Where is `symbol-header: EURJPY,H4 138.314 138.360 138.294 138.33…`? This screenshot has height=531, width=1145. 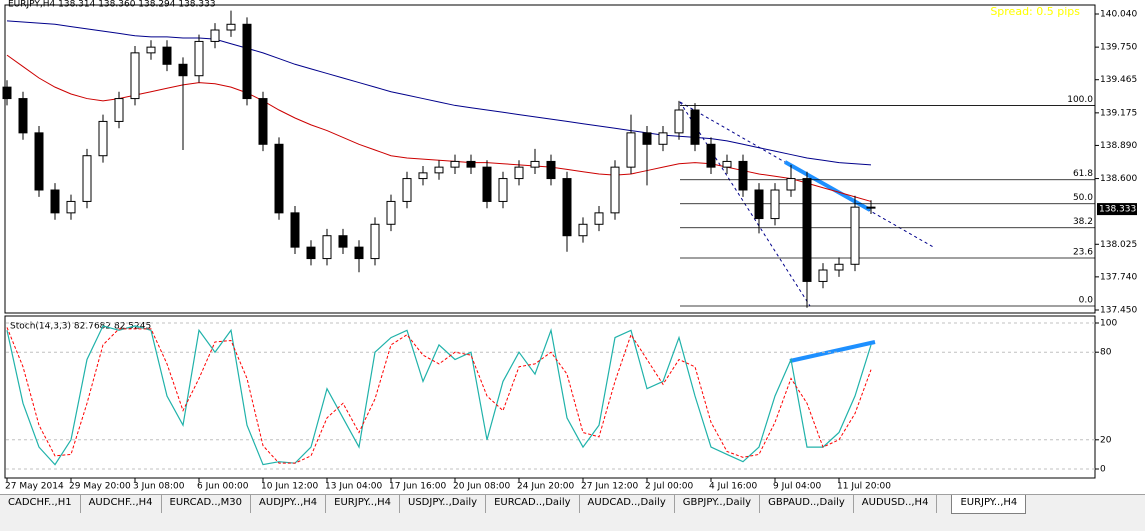
symbol-header: EURJPY,H4 138.314 138.360 138.294 138.33… is located at coordinates (112, 5).